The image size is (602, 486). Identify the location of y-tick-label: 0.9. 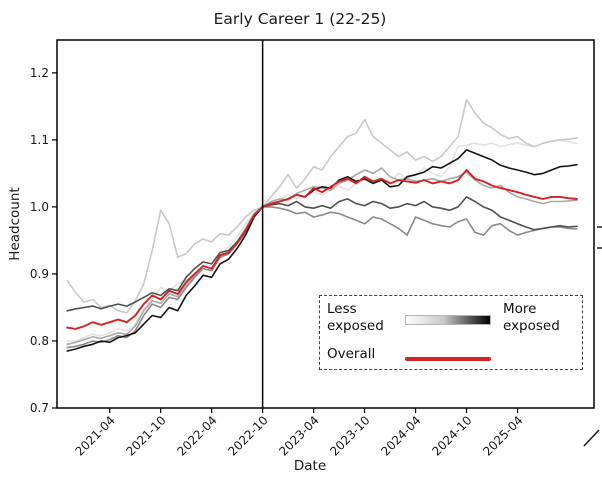
(39, 274).